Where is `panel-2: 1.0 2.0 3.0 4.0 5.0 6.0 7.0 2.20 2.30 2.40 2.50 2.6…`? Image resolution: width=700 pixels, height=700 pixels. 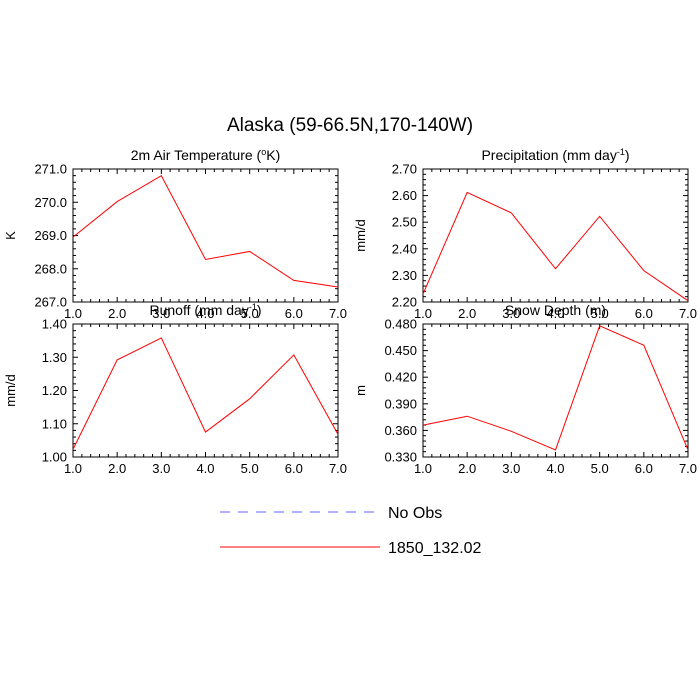 panel-2: 1.0 2.0 3.0 4.0 5.0 6.0 7.0 2.20 2.30 2.40 2.50 2.6… is located at coordinates (525, 234).